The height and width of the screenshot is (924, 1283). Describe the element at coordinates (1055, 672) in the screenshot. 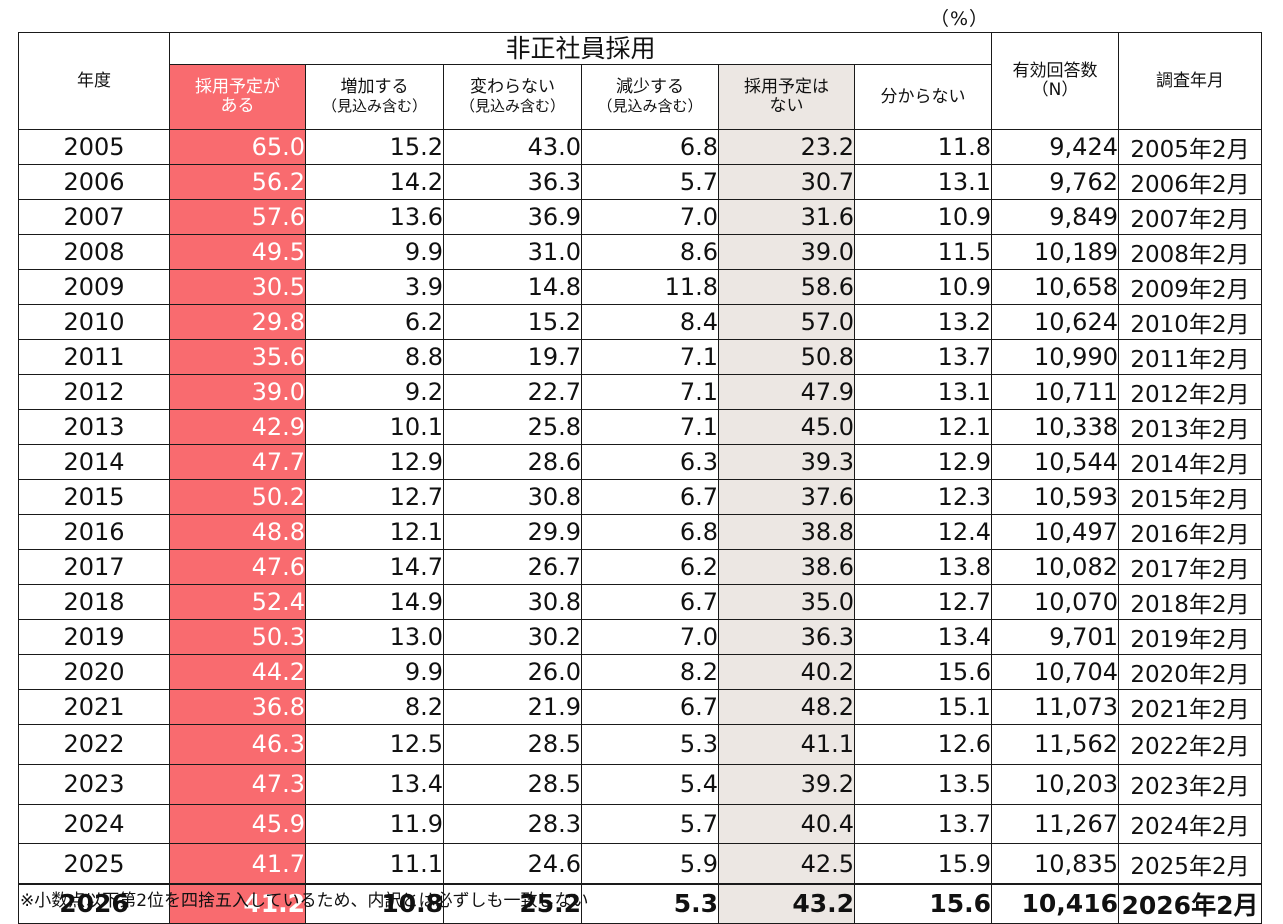

I see `cell-n: 10,704` at that location.